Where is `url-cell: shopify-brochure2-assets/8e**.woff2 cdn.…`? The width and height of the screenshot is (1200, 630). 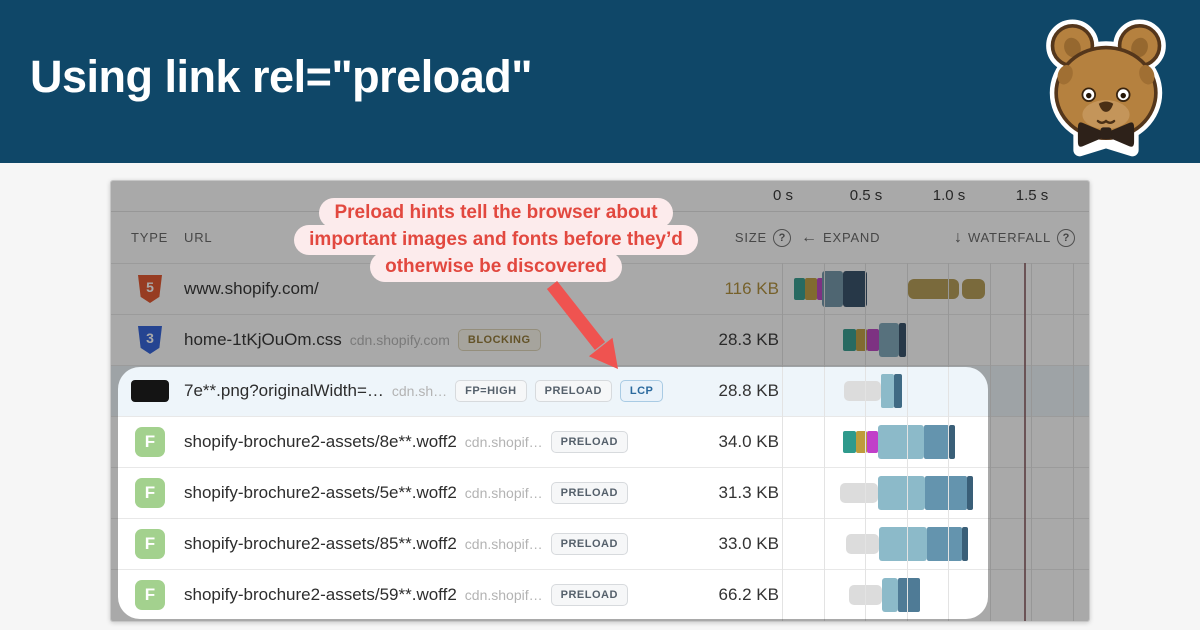
url-cell: shopify-brochure2-assets/8e**.woff2 cdn.… is located at coordinates (434, 442).